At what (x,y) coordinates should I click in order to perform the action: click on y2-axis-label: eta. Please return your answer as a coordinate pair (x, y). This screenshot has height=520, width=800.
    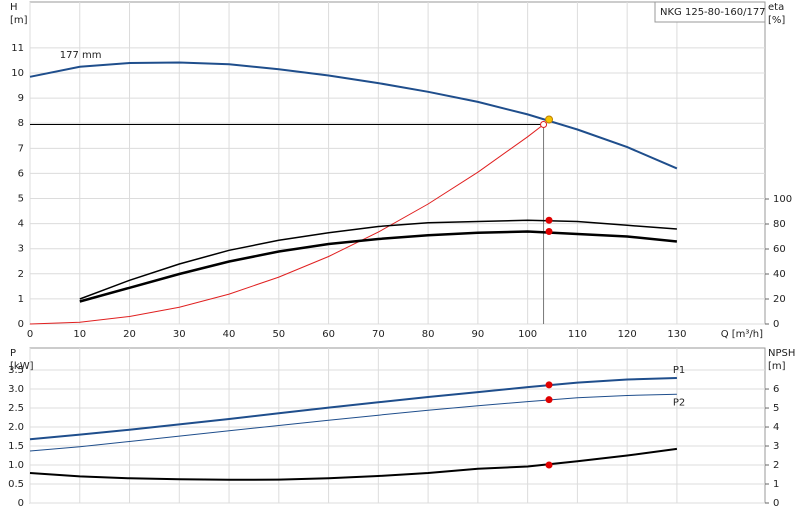
    Looking at the image, I should click on (776, 7).